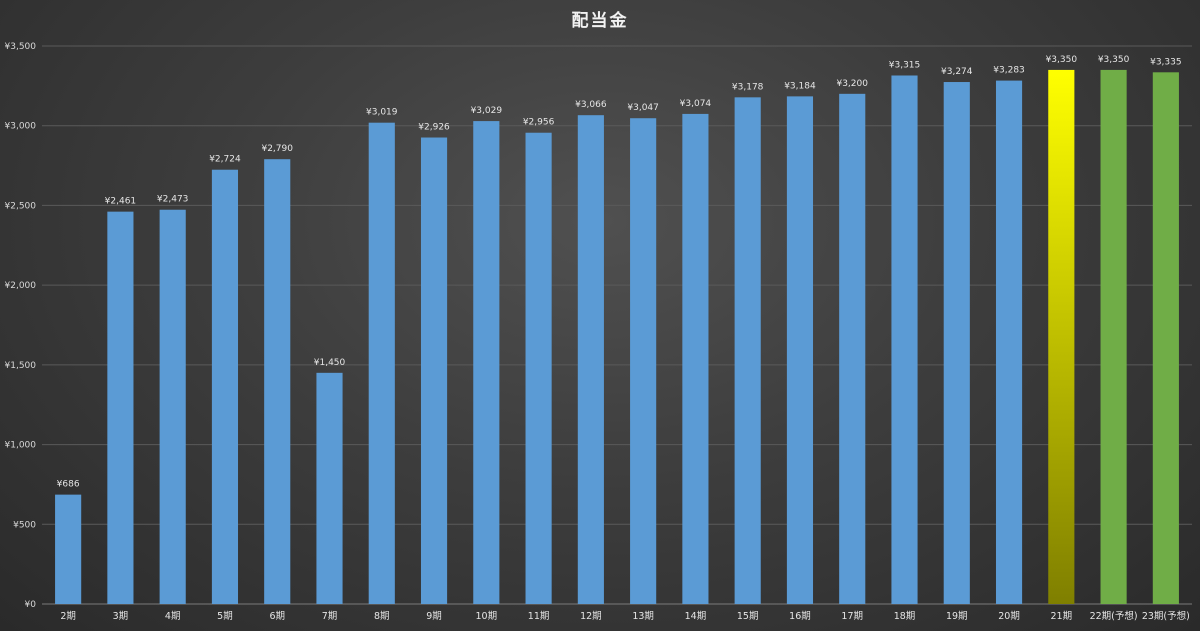 The image size is (1200, 631). Describe the element at coordinates (31, 605) in the screenshot. I see `y-tick-label: ¥0` at that location.